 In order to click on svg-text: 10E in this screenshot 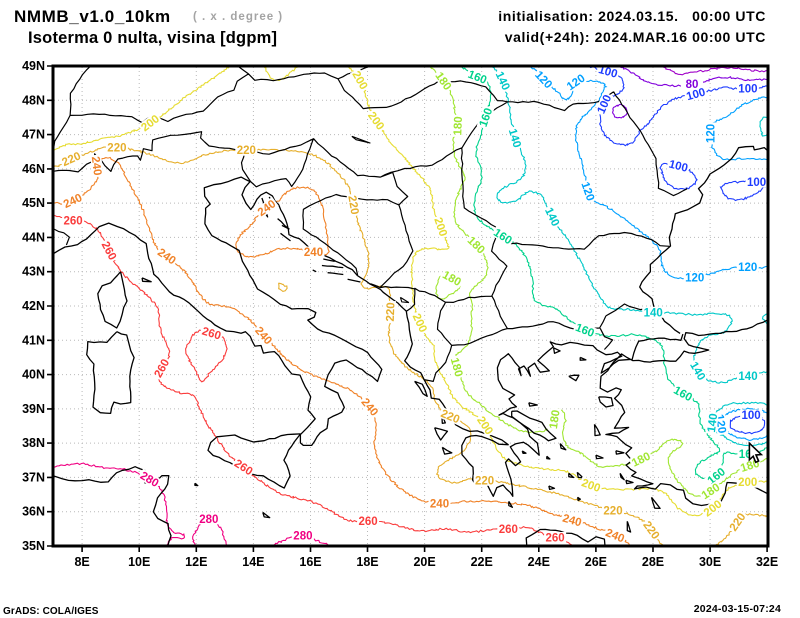, I will do `click(139, 562)`.